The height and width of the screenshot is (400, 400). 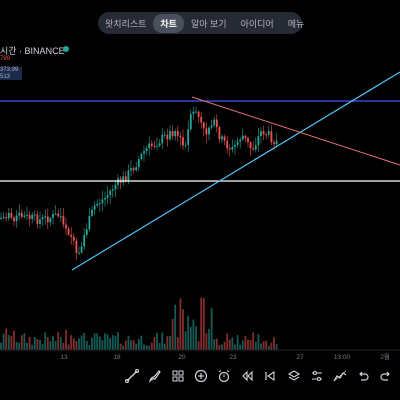 I want to click on sliders-icon, so click(x=317, y=376).